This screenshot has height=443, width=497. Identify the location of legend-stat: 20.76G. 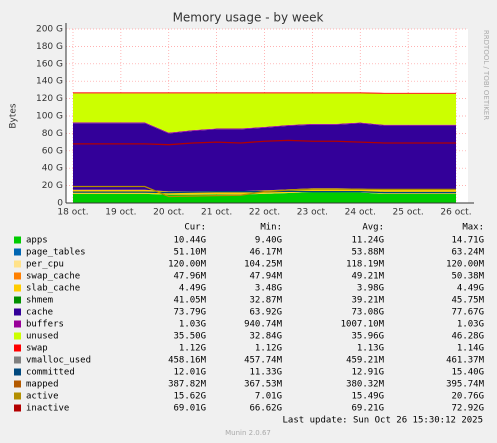
(467, 397).